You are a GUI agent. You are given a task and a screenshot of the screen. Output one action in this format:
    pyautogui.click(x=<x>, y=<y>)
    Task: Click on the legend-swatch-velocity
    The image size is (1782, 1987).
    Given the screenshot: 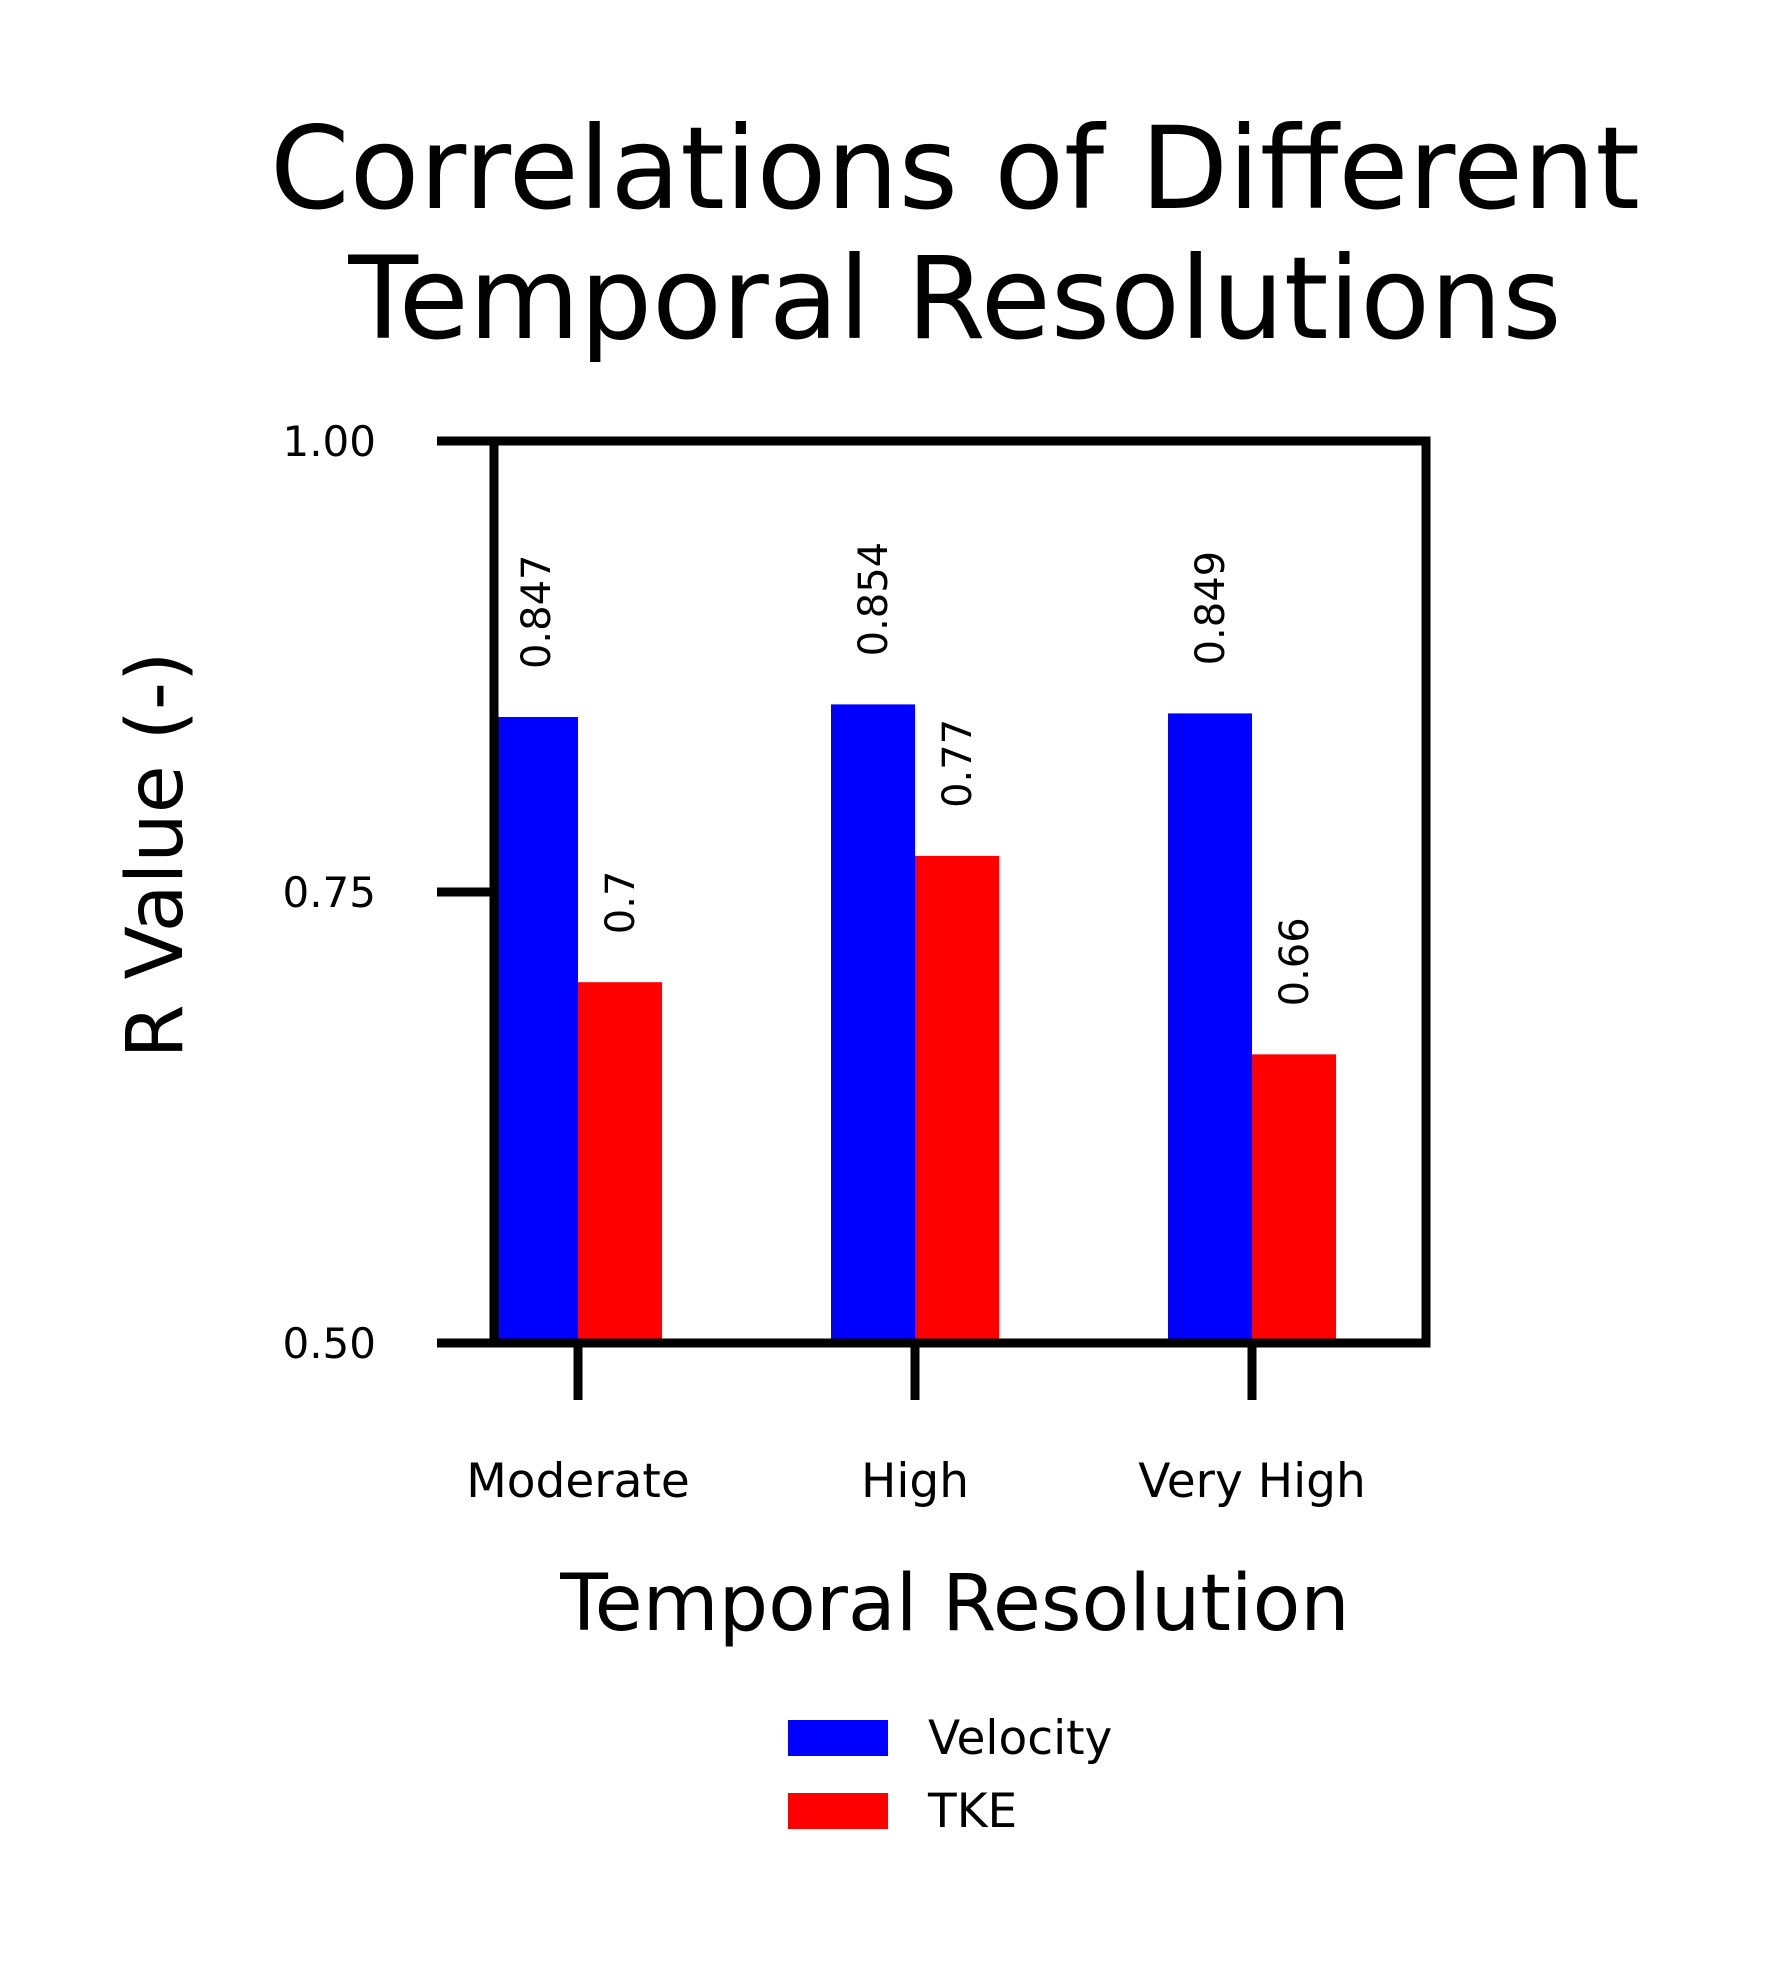 What is the action you would take?
    pyautogui.click(x=838, y=1738)
    